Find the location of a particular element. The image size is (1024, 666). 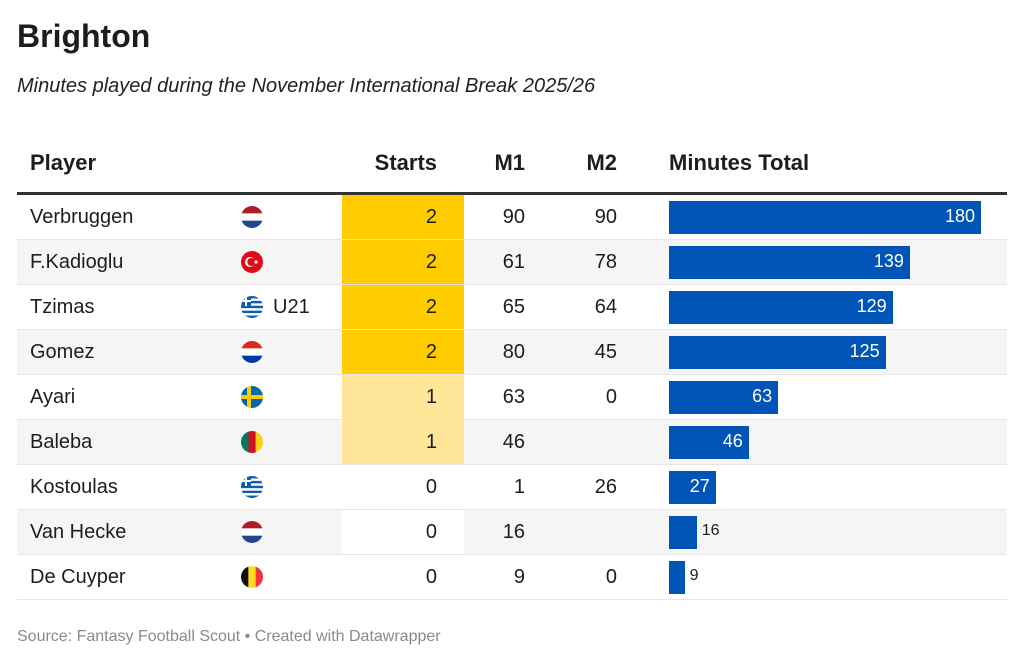

minutes-bar-label: 180 is located at coordinates (959, 216).